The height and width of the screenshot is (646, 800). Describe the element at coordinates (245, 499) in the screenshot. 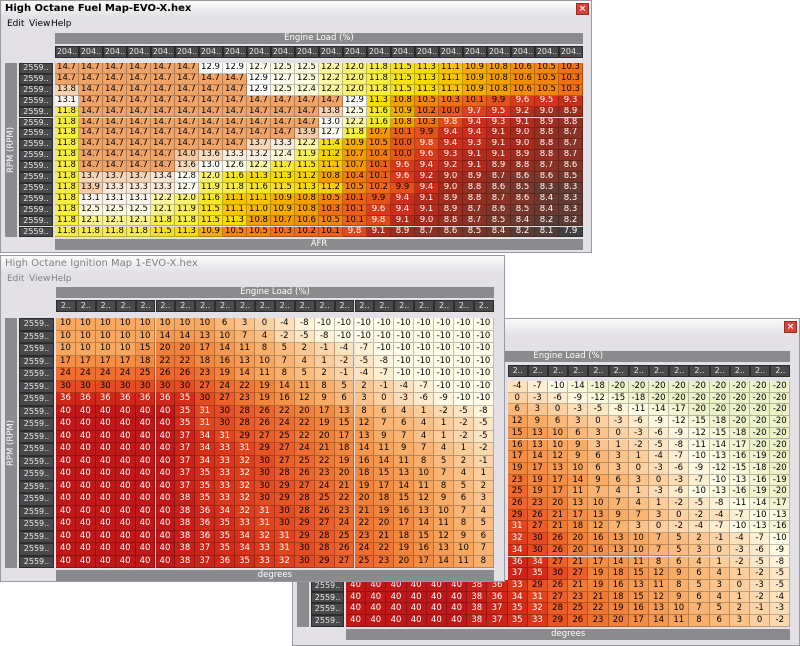

I see `map-cell: 32` at that location.